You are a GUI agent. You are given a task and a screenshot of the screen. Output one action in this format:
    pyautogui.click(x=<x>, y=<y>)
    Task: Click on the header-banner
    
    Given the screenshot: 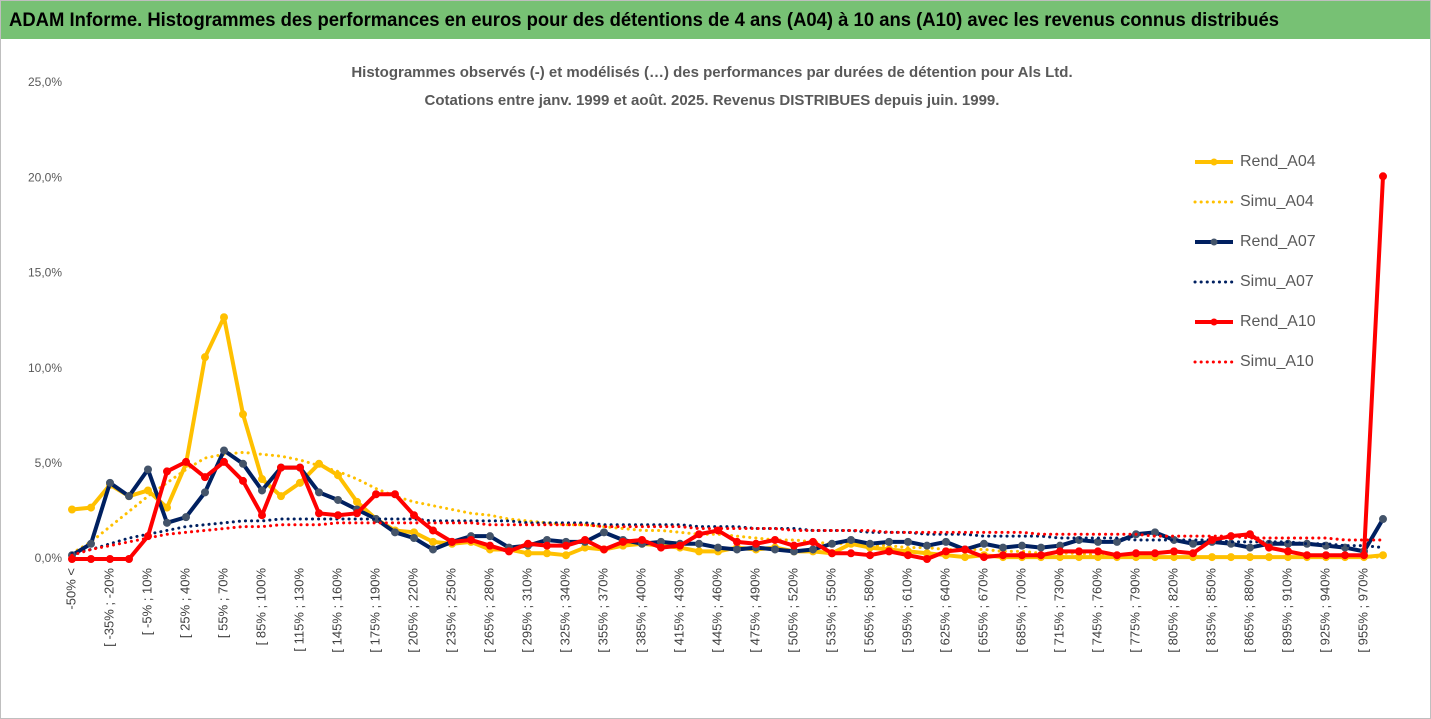 What is the action you would take?
    pyautogui.click(x=715, y=20)
    